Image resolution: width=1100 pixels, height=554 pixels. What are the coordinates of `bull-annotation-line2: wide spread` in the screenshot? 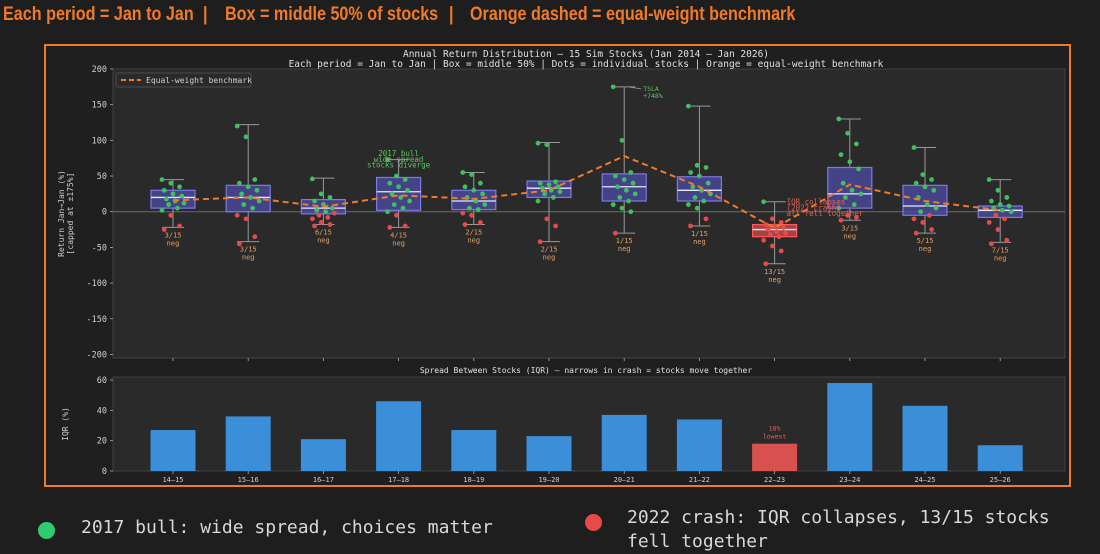 It's located at (399, 159).